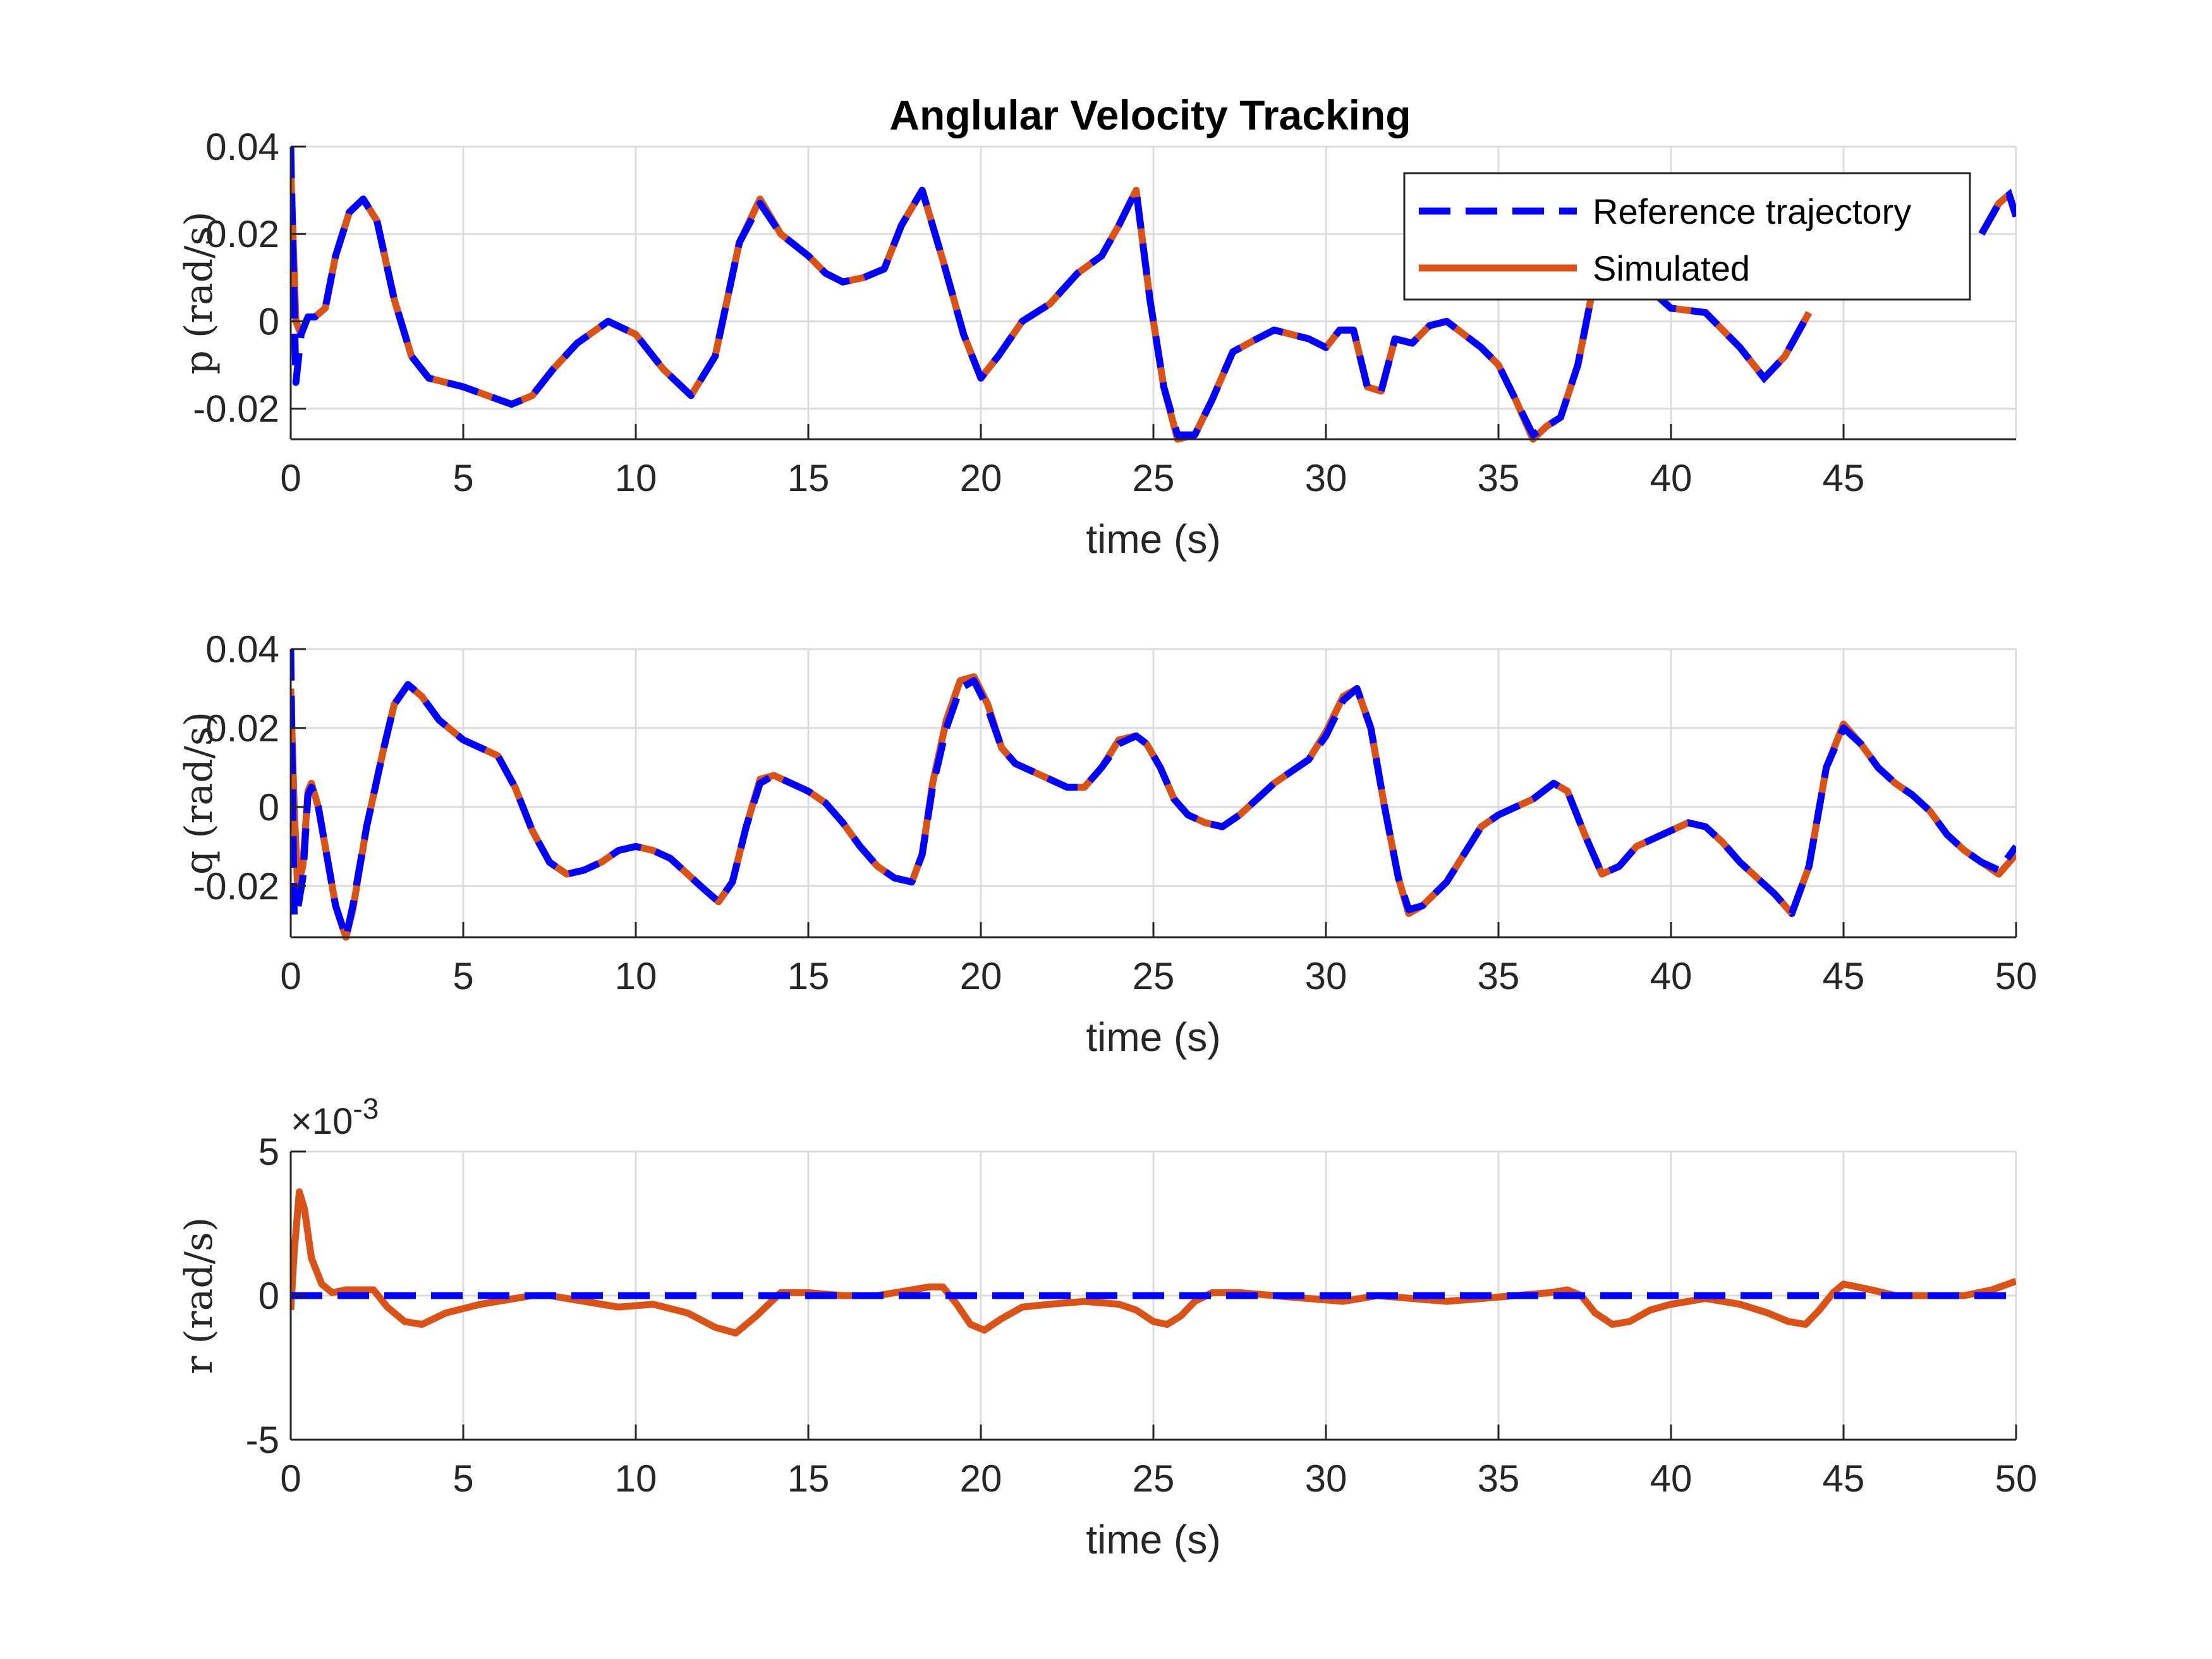  Describe the element at coordinates (242, 650) in the screenshot. I see `q-ytick-label-3: 0.04` at that location.